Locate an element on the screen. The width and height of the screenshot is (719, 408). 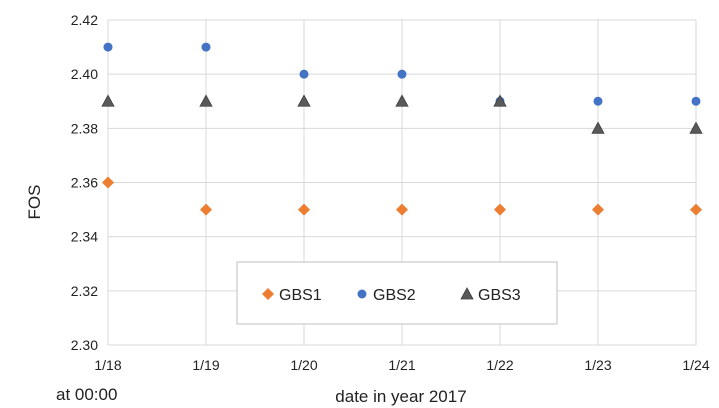
legend-box is located at coordinates (397, 293).